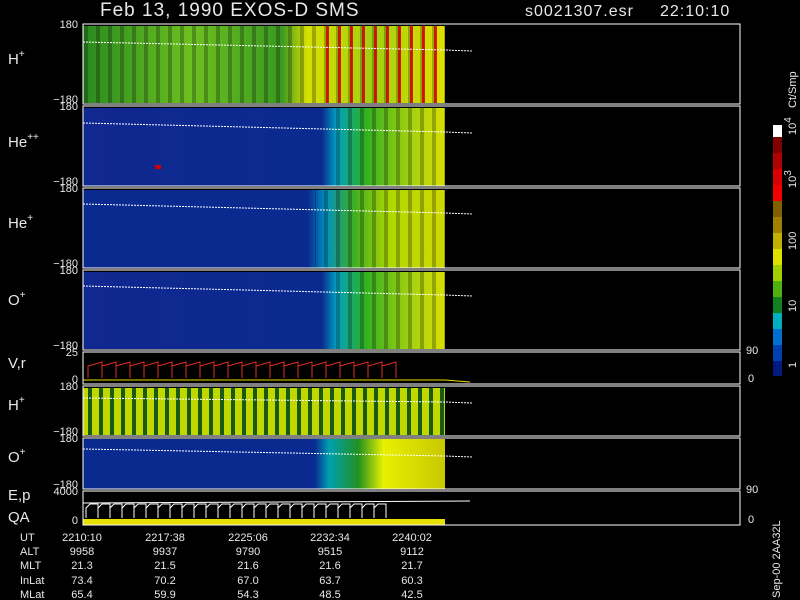  Describe the element at coordinates (33, 137) in the screenshot. I see `panel-charge: ++` at that location.